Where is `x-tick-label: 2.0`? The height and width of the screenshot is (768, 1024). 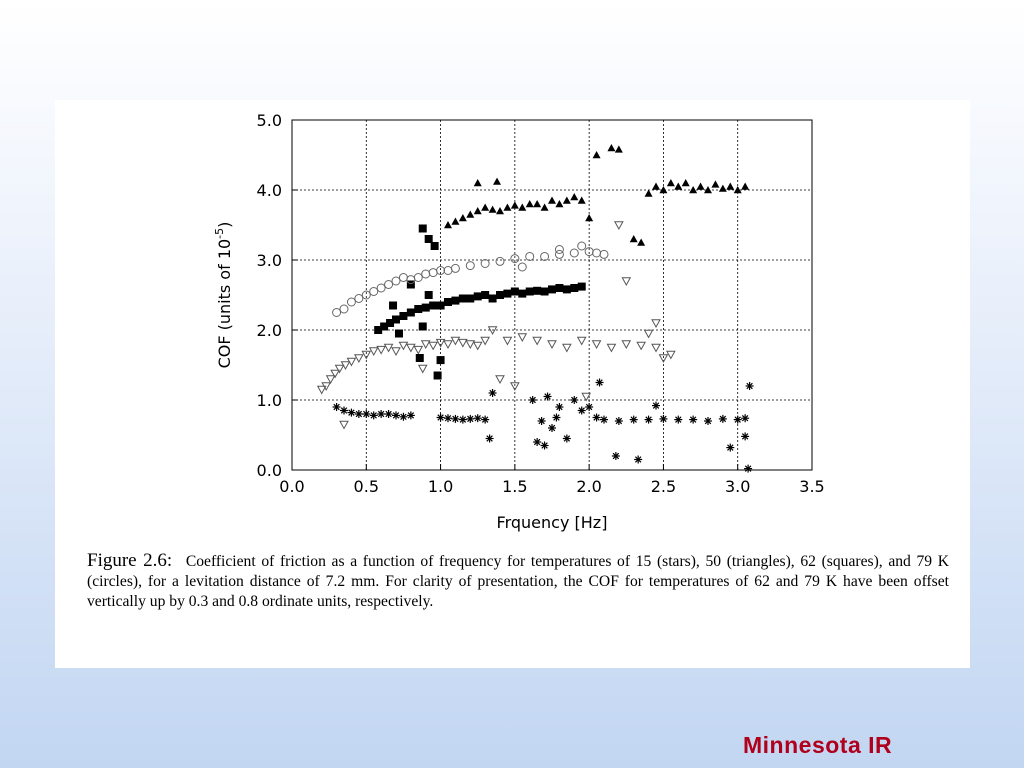 x-tick-label: 2.0 is located at coordinates (588, 486).